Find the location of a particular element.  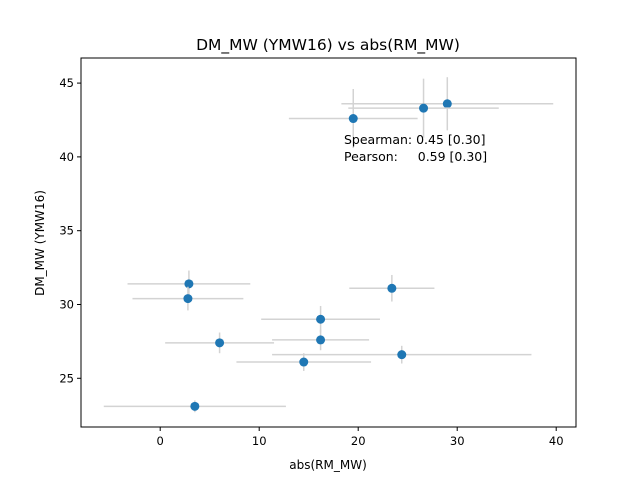

chart-title: DM_MW (YMW16) vs abs(RM_MW) is located at coordinates (328, 45).